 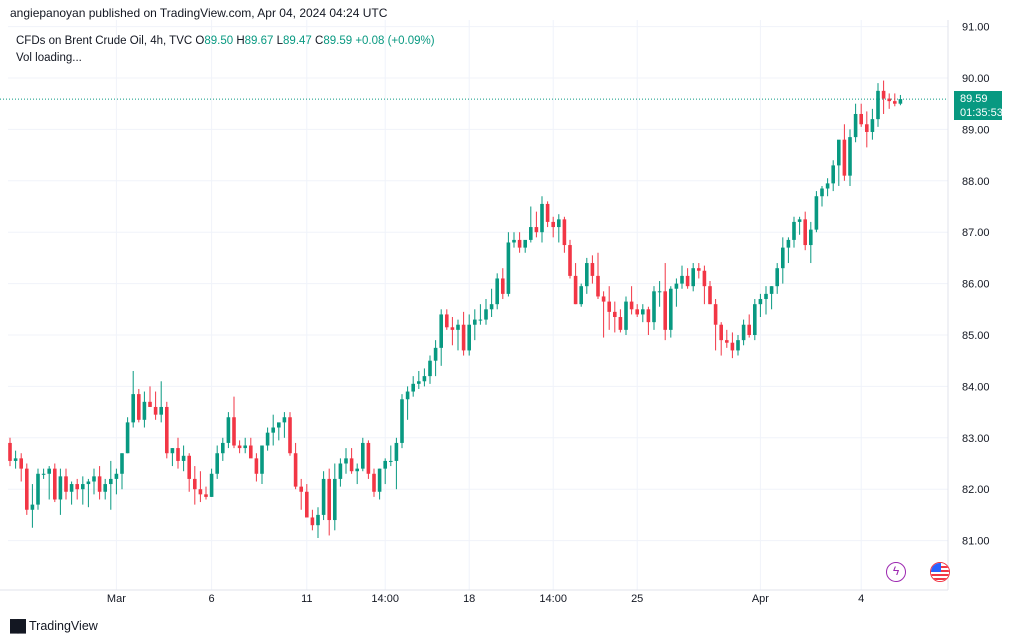 What do you see at coordinates (240, 41) in the screenshot?
I see `high-label: H` at bounding box center [240, 41].